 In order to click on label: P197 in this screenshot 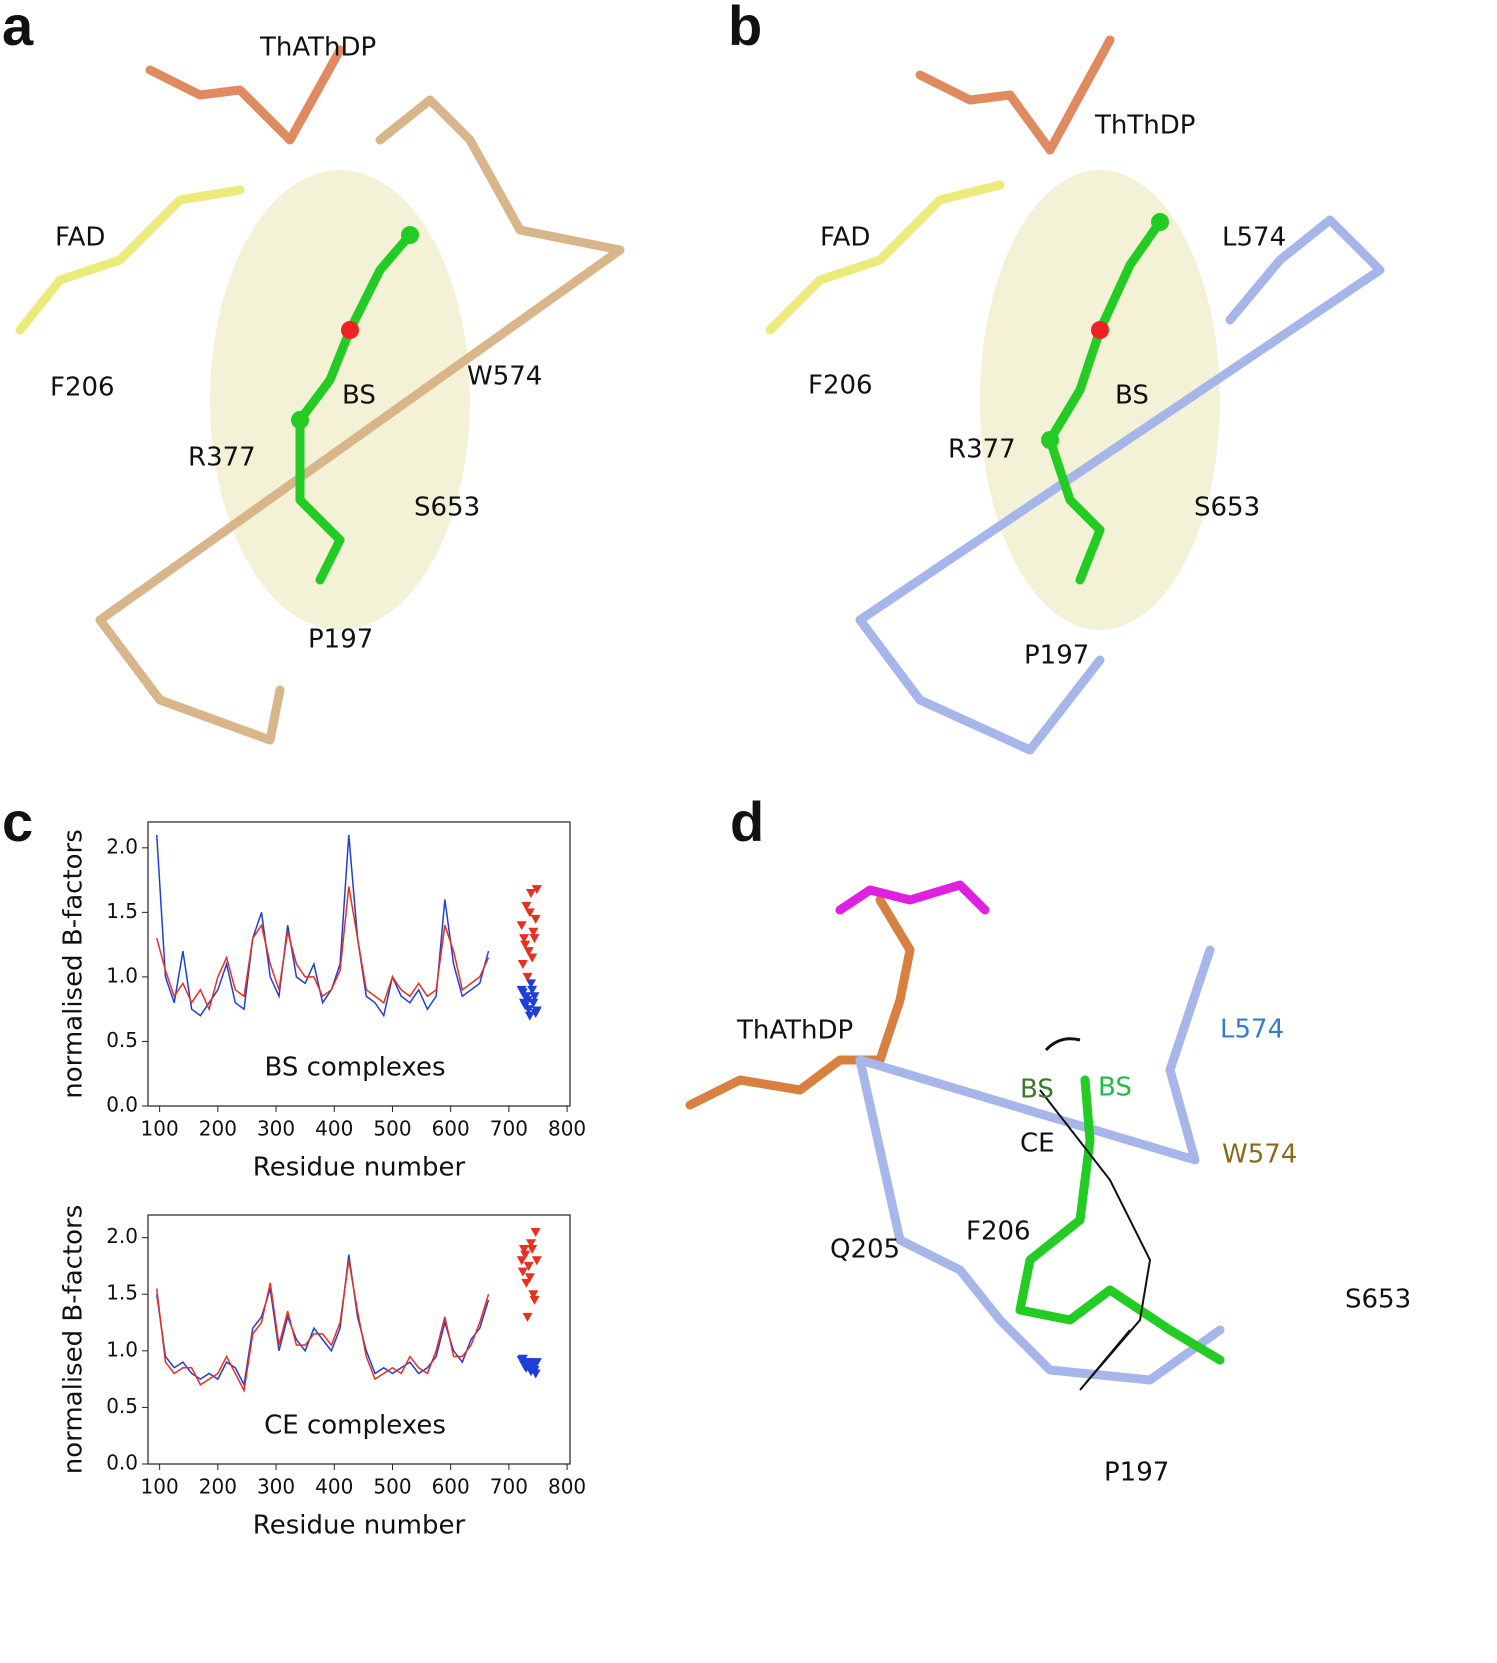, I will do `click(340, 640)`.